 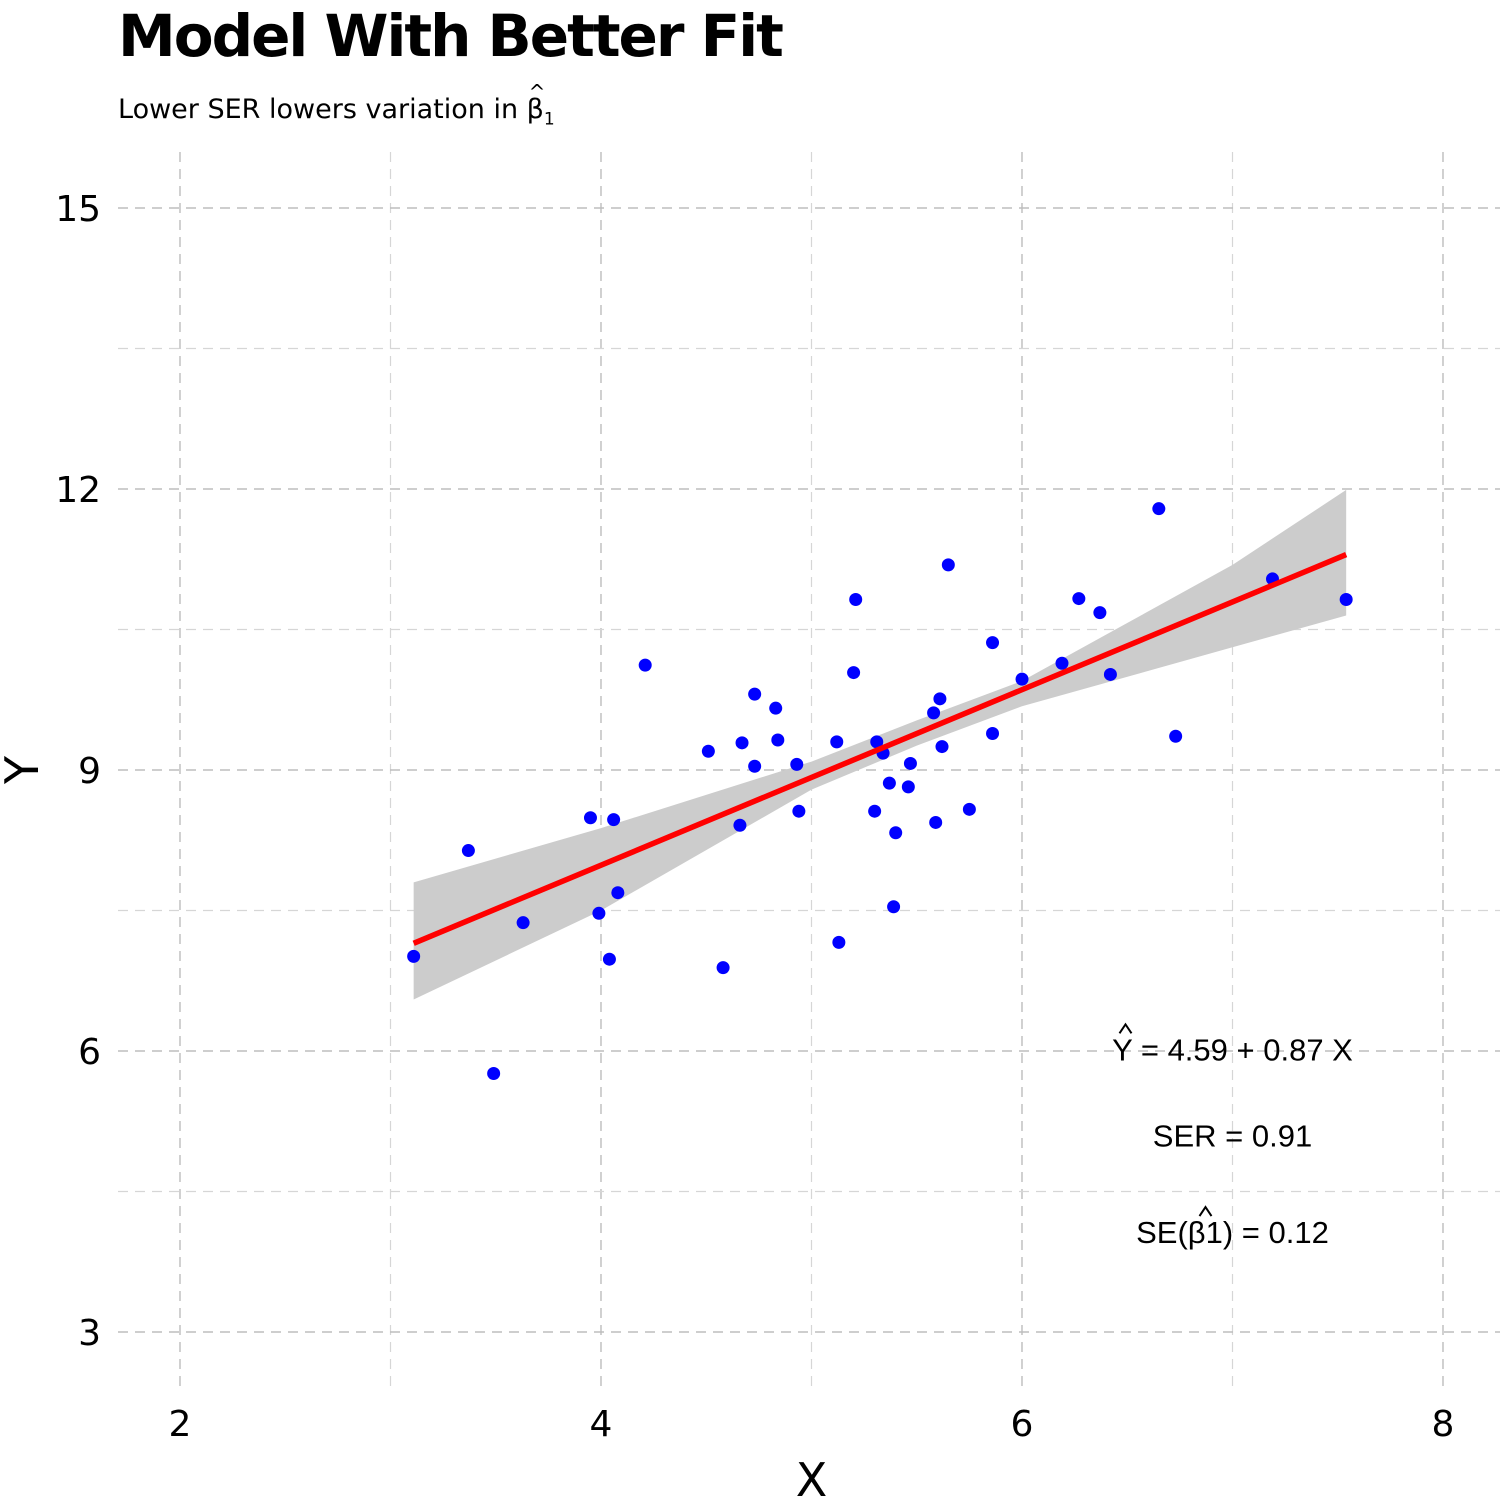 What do you see at coordinates (1125, 1028) in the screenshot?
I see `equation-hat-mark` at bounding box center [1125, 1028].